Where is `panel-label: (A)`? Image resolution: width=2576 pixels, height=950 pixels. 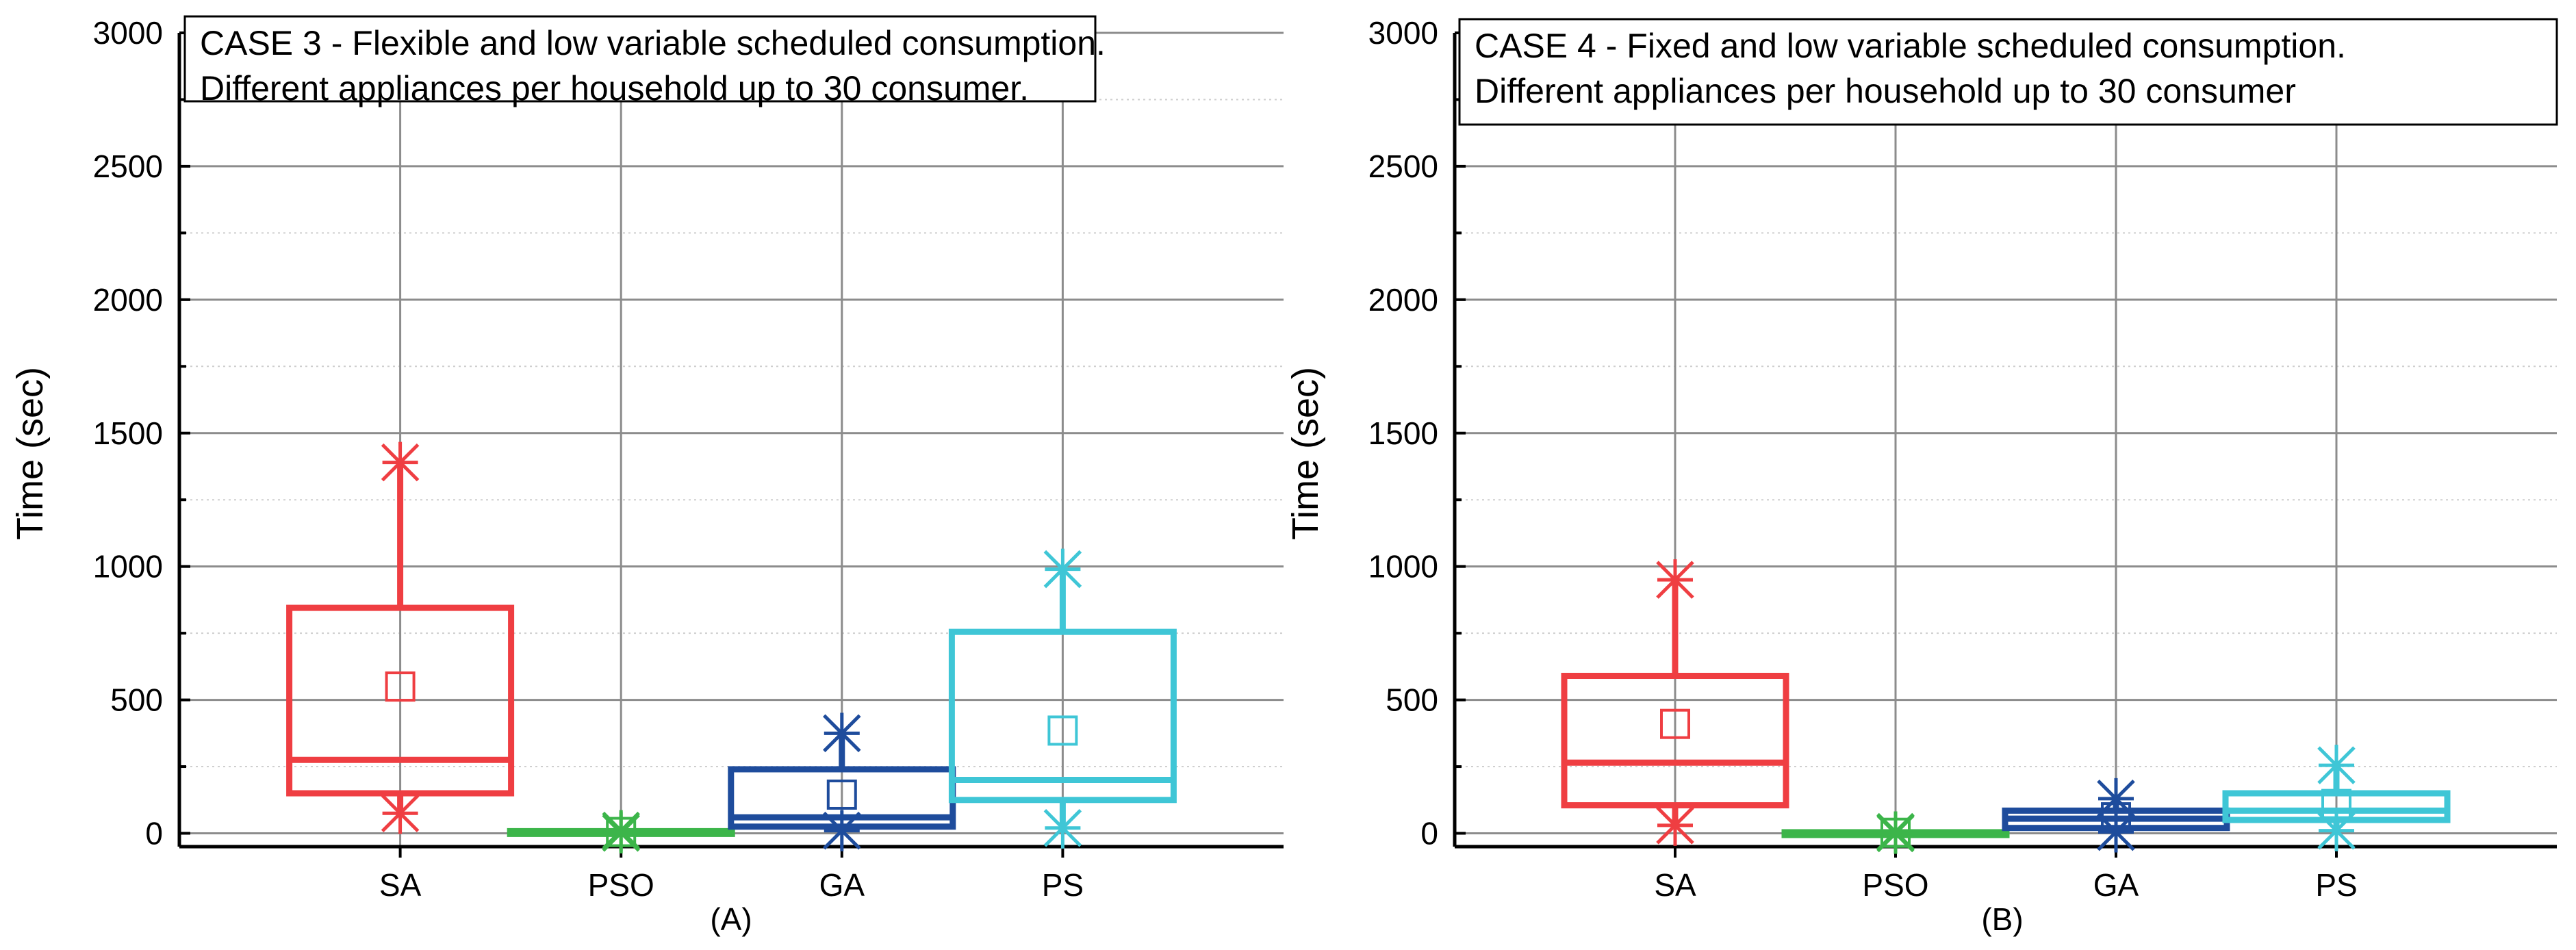 panel-label: (A) is located at coordinates (731, 919).